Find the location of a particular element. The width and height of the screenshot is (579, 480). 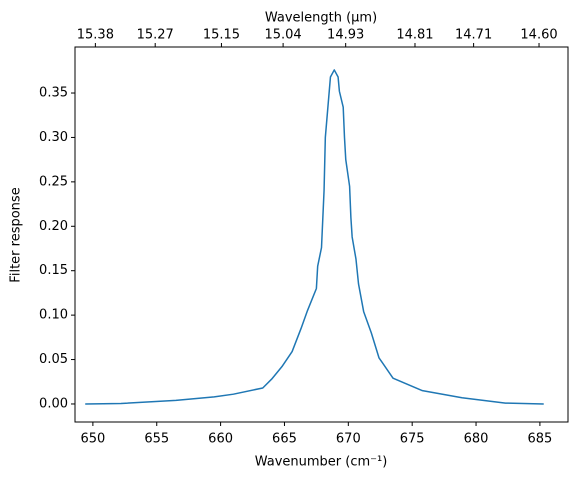

y-tick-label: 0.35 is located at coordinates (53, 93).